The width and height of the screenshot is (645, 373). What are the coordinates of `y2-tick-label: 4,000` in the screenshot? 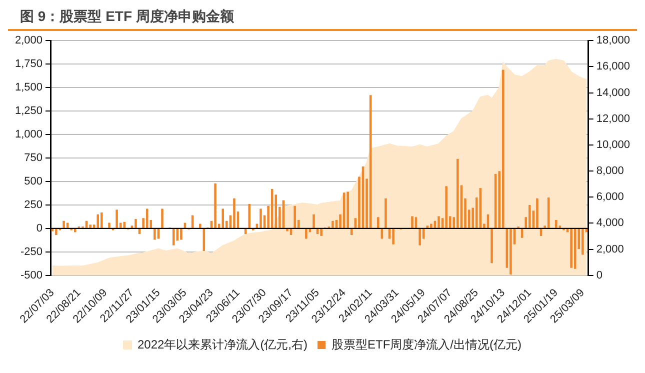 It's located at (610, 223).